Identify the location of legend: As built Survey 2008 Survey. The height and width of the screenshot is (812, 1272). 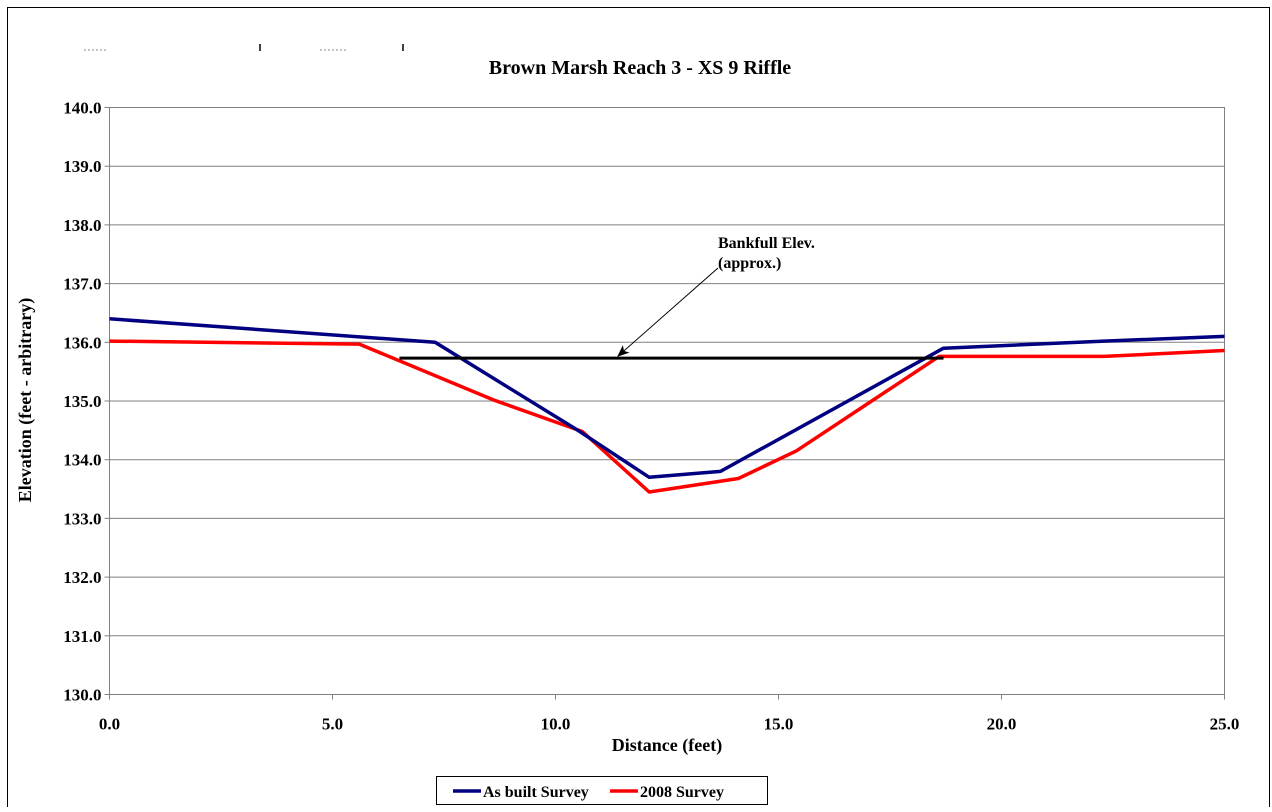
(602, 790).